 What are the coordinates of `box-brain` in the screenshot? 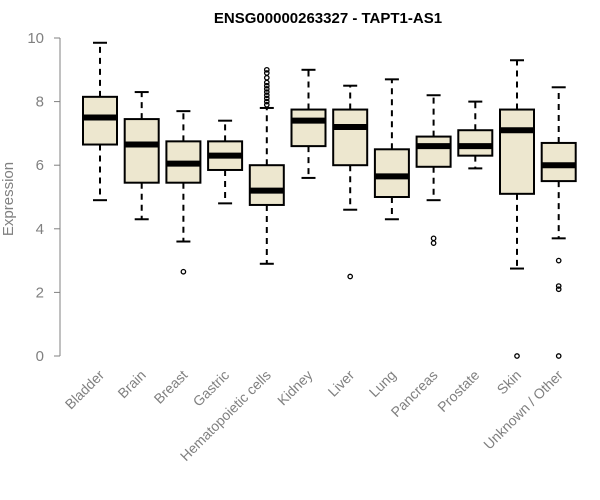 It's located at (141, 156).